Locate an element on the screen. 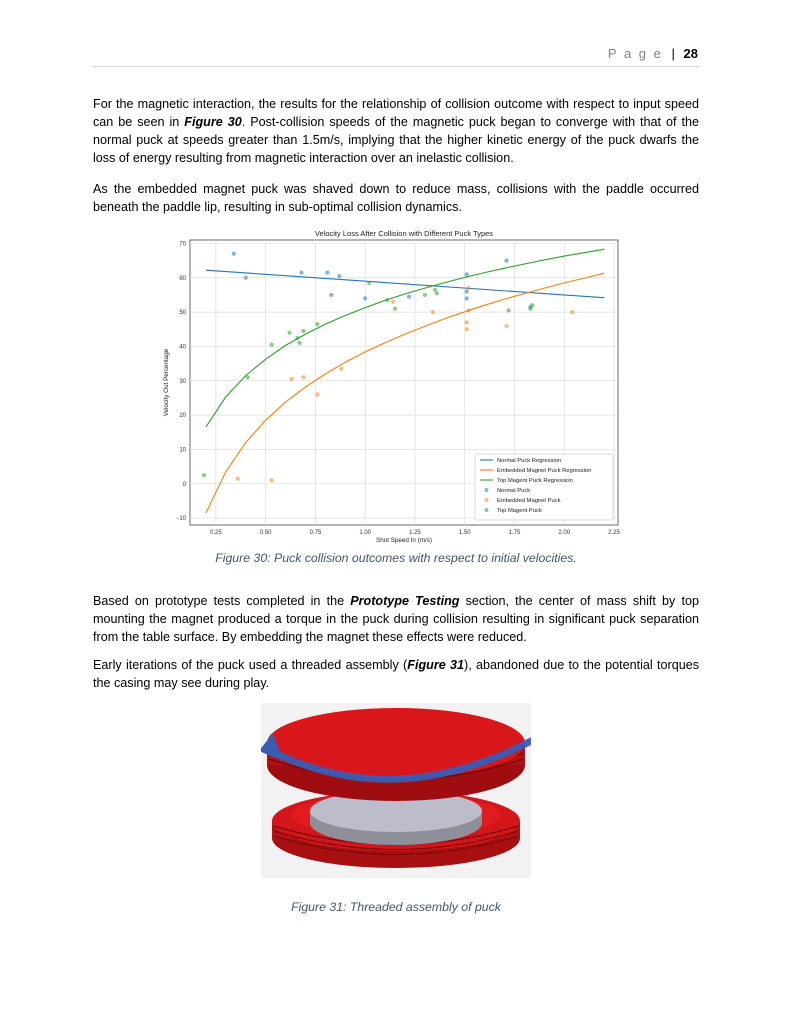 The height and width of the screenshot is (1024, 792). regression-line-normal is located at coordinates (405, 284).